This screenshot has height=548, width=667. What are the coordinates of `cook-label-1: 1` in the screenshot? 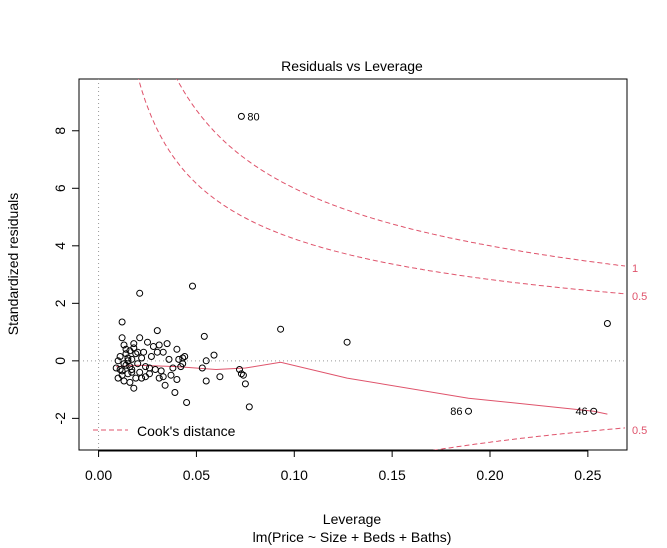 It's located at (635, 269).